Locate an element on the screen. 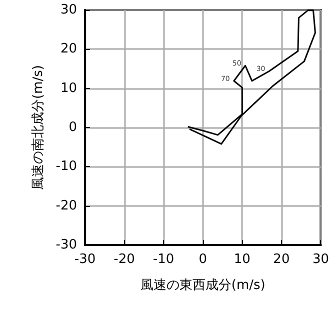 The width and height of the screenshot is (332, 319). y-tick-label: -20 is located at coordinates (66, 206).